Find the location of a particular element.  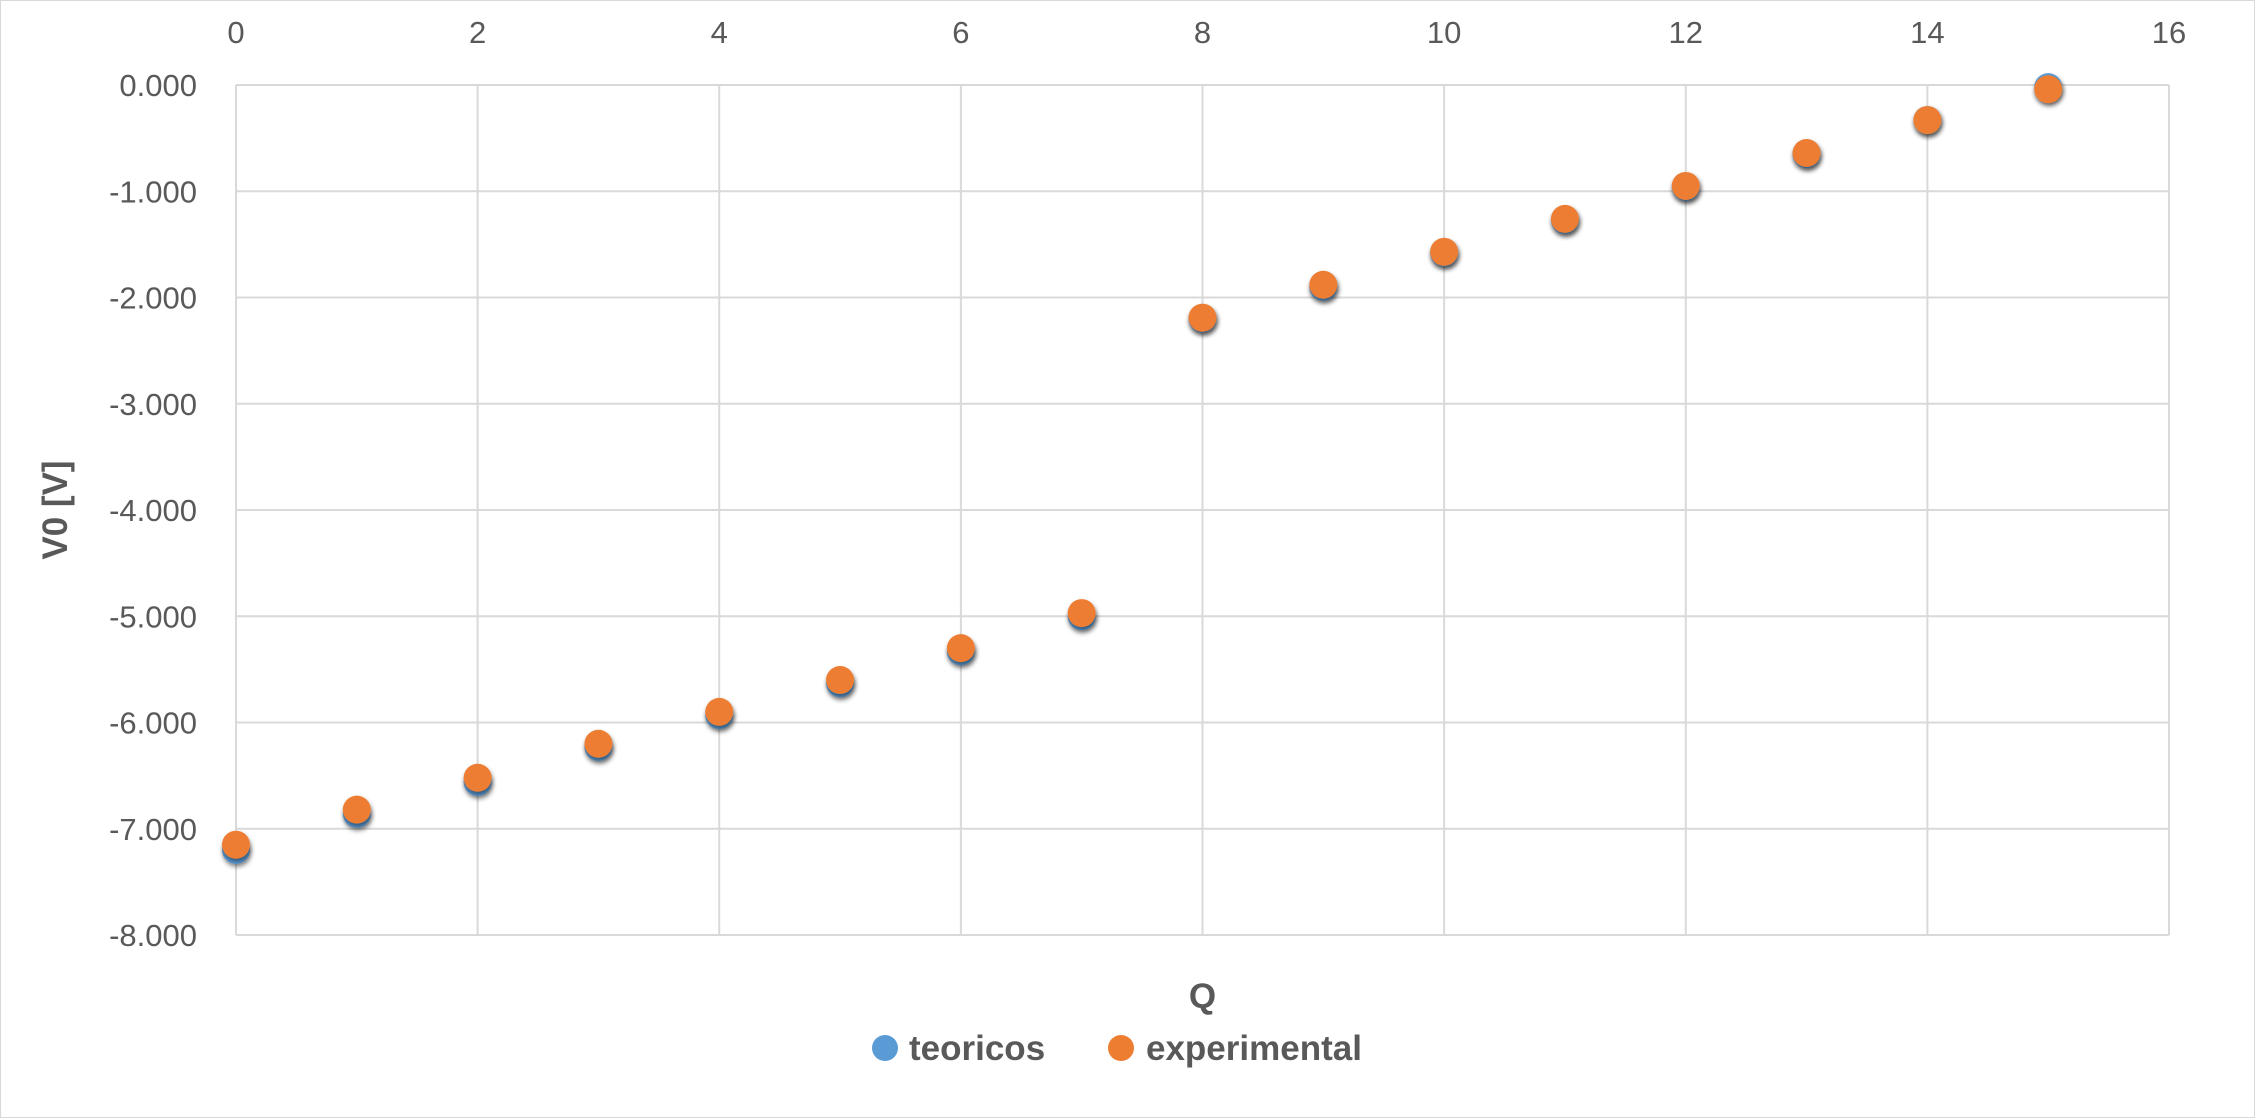

y-tick-label: -2.000 is located at coordinates (153, 298).